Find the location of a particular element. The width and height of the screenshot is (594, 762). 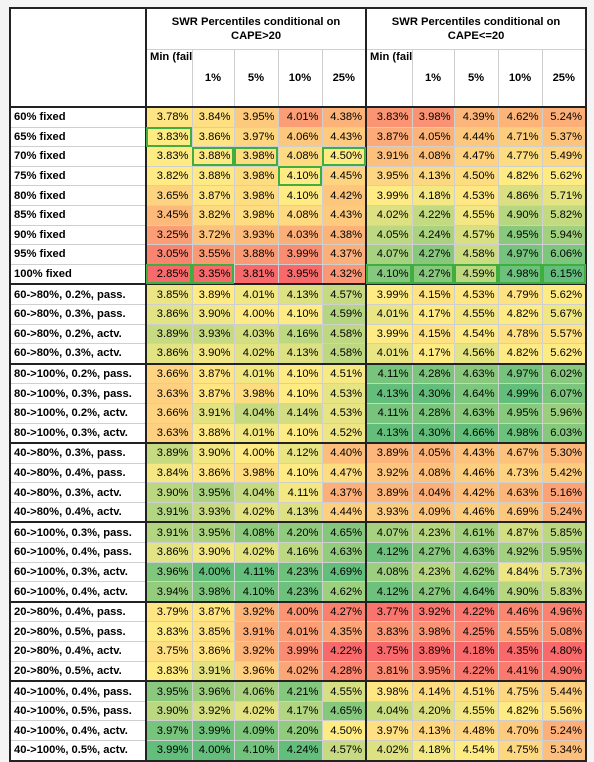

row-label: 60->80%, 0.3%, actv. is located at coordinates (78, 354).